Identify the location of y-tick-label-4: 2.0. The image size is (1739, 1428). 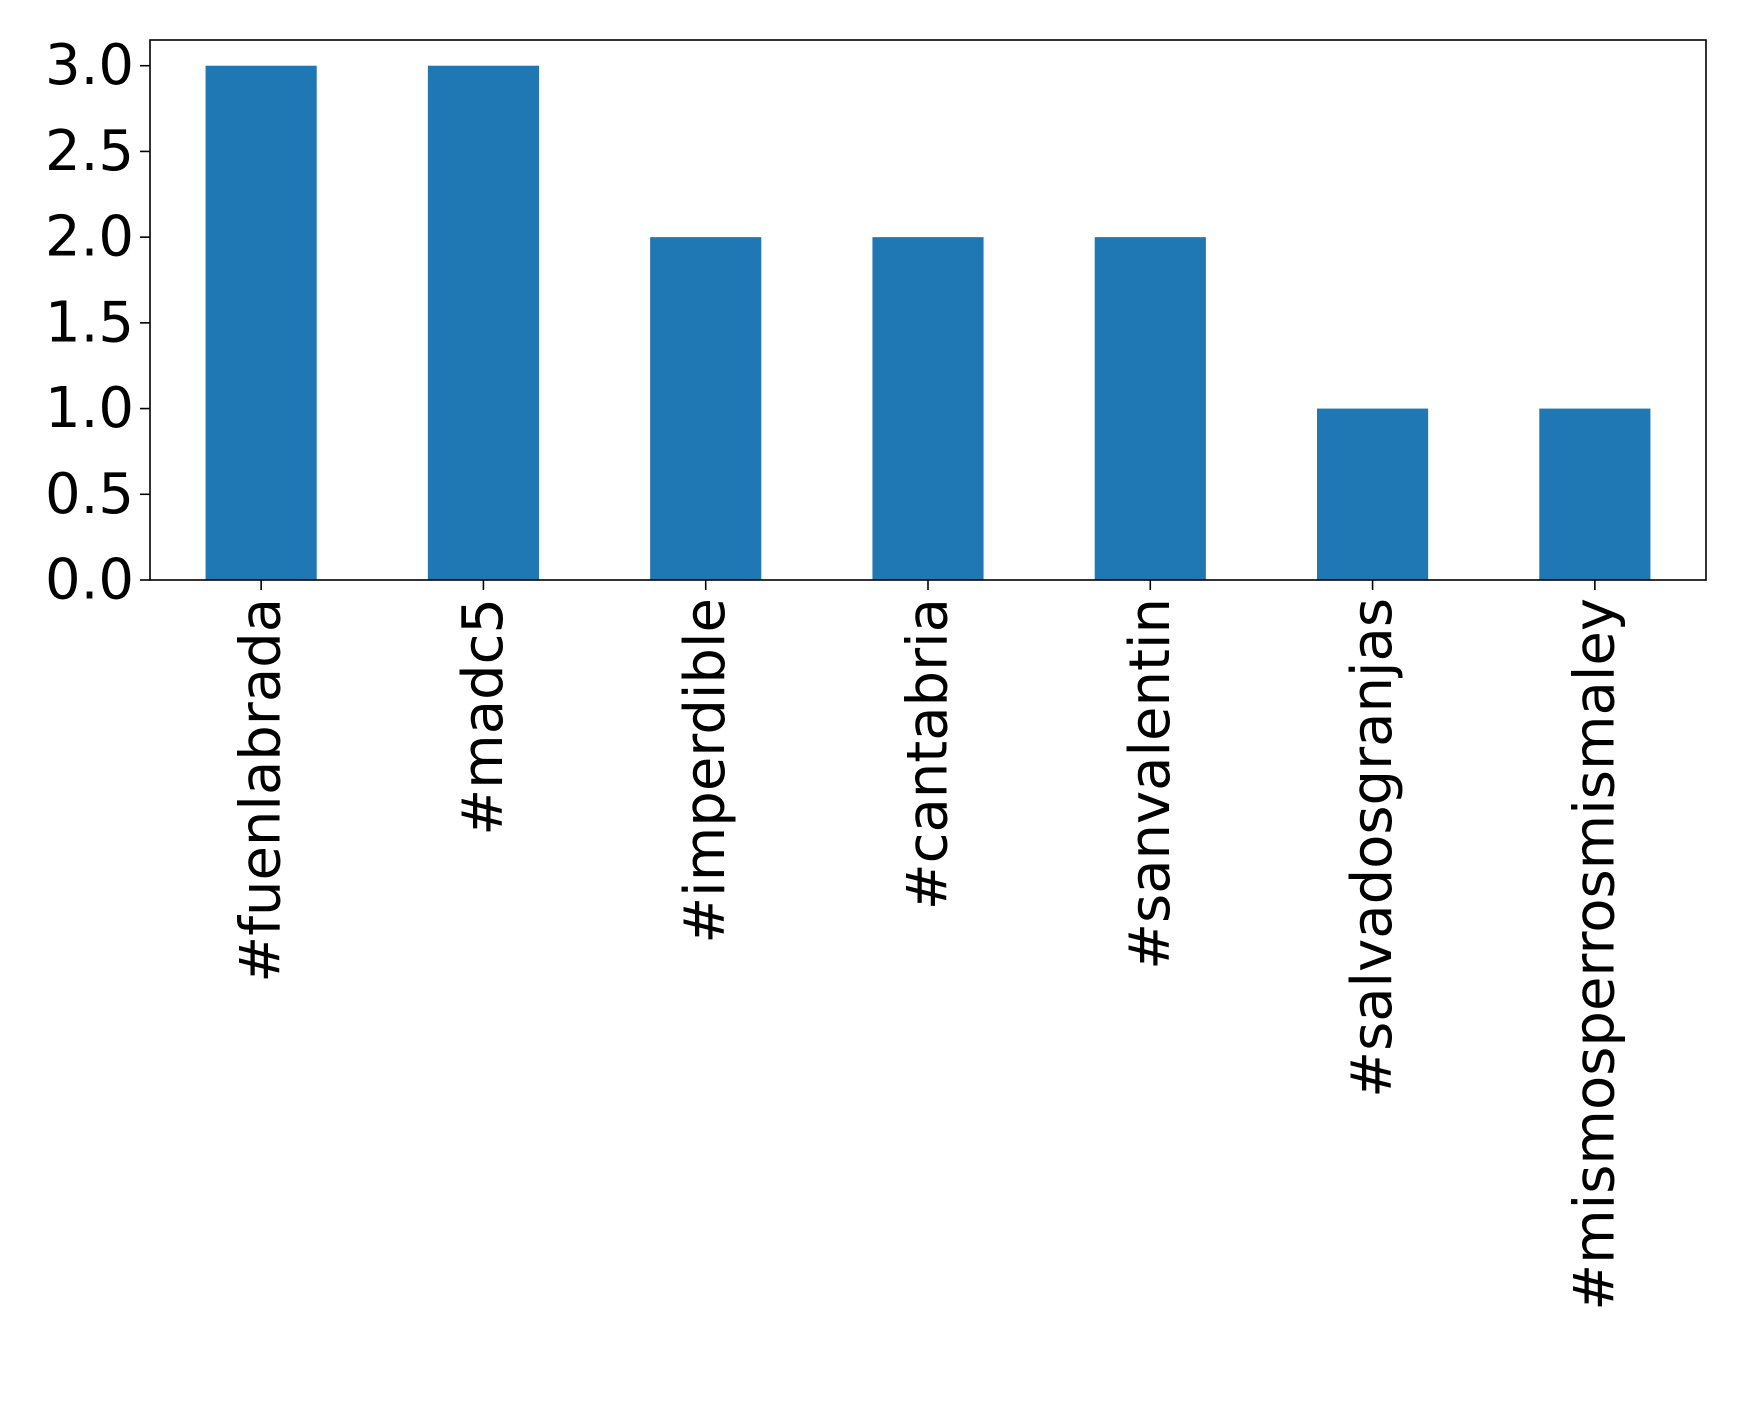
(89, 237).